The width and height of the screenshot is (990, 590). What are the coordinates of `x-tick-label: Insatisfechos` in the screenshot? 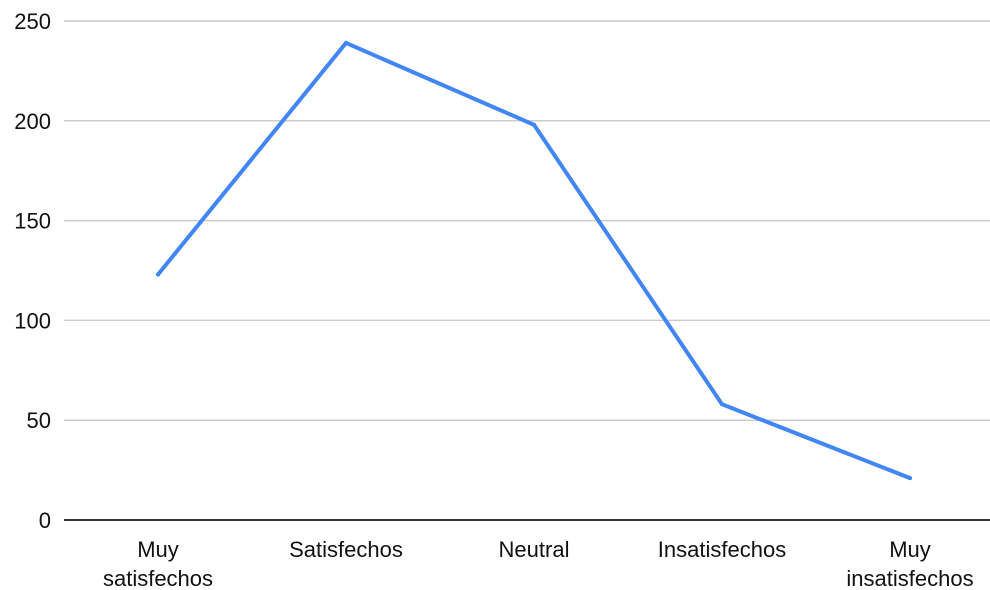 It's located at (722, 549).